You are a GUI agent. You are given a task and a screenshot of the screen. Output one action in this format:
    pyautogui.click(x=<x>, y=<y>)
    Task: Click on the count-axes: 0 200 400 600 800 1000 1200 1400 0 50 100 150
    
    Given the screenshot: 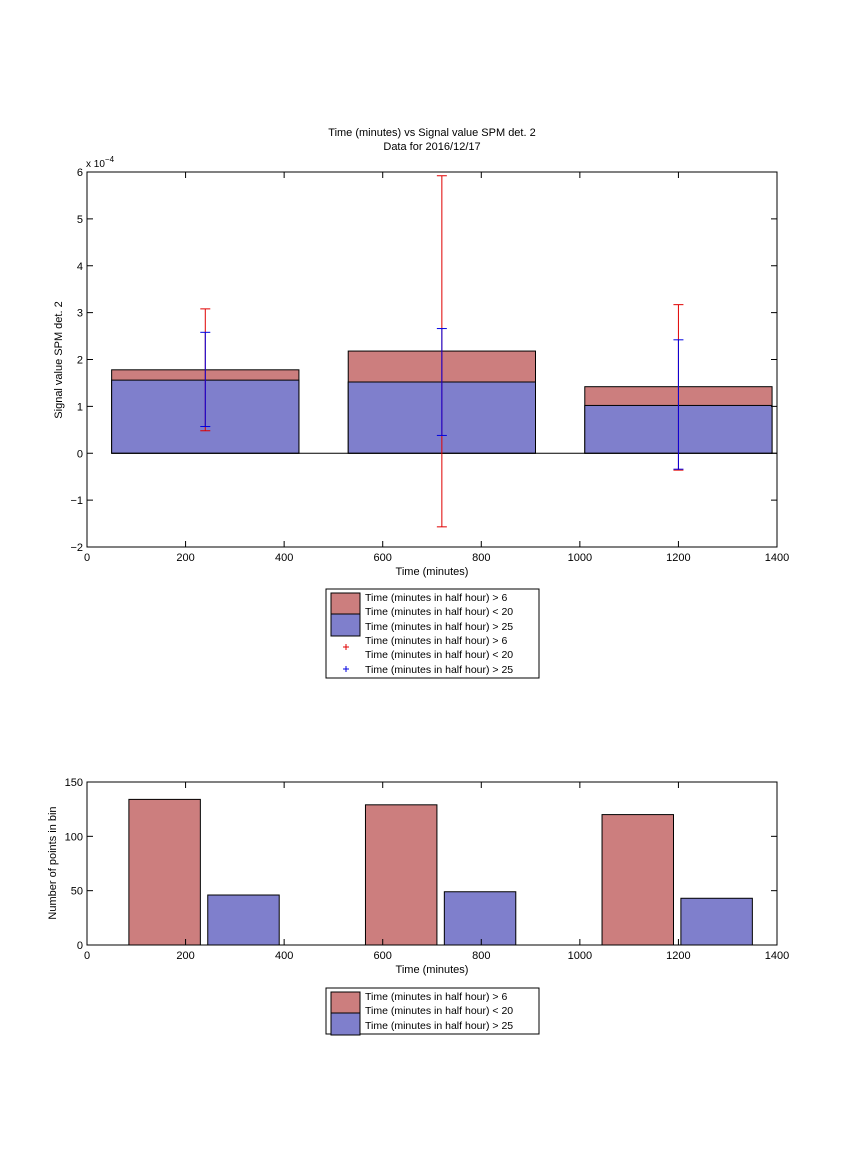 What is the action you would take?
    pyautogui.click(x=427, y=869)
    